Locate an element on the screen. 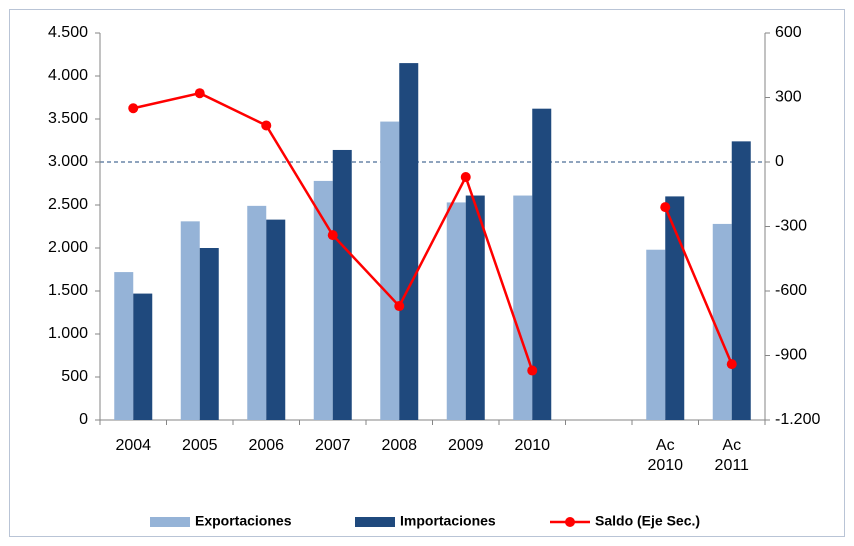 The height and width of the screenshot is (546, 854). legend-label: Importaciones is located at coordinates (448, 521).